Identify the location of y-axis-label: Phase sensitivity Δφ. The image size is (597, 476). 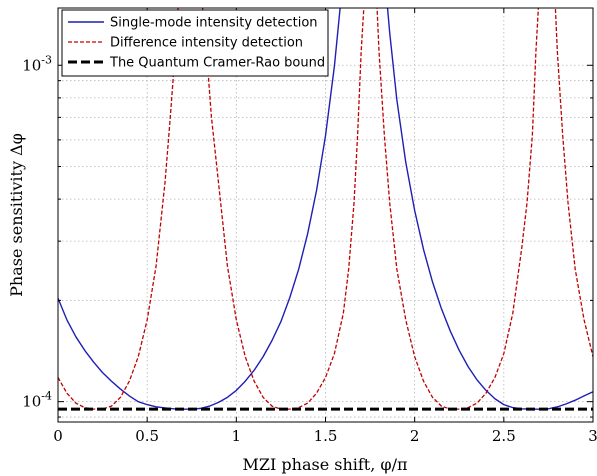
(16, 215).